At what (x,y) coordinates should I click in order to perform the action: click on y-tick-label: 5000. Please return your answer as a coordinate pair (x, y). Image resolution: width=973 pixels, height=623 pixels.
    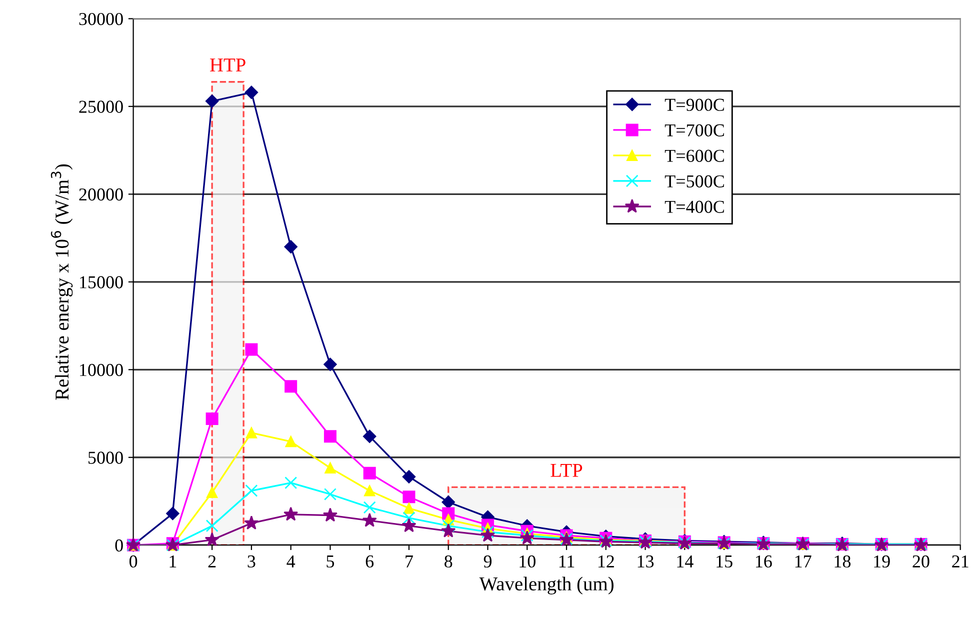
    Looking at the image, I should click on (105, 458).